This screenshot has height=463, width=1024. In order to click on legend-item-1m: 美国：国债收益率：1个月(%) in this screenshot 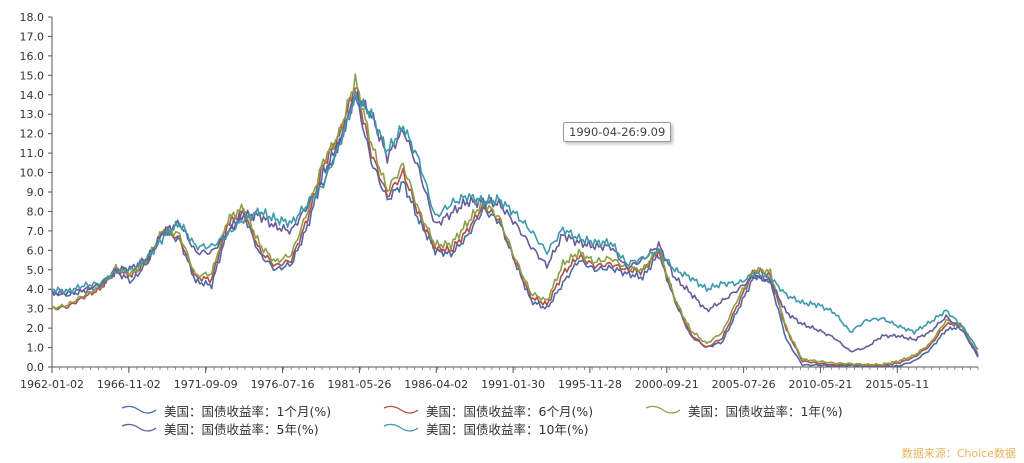, I will do `click(251, 410)`.